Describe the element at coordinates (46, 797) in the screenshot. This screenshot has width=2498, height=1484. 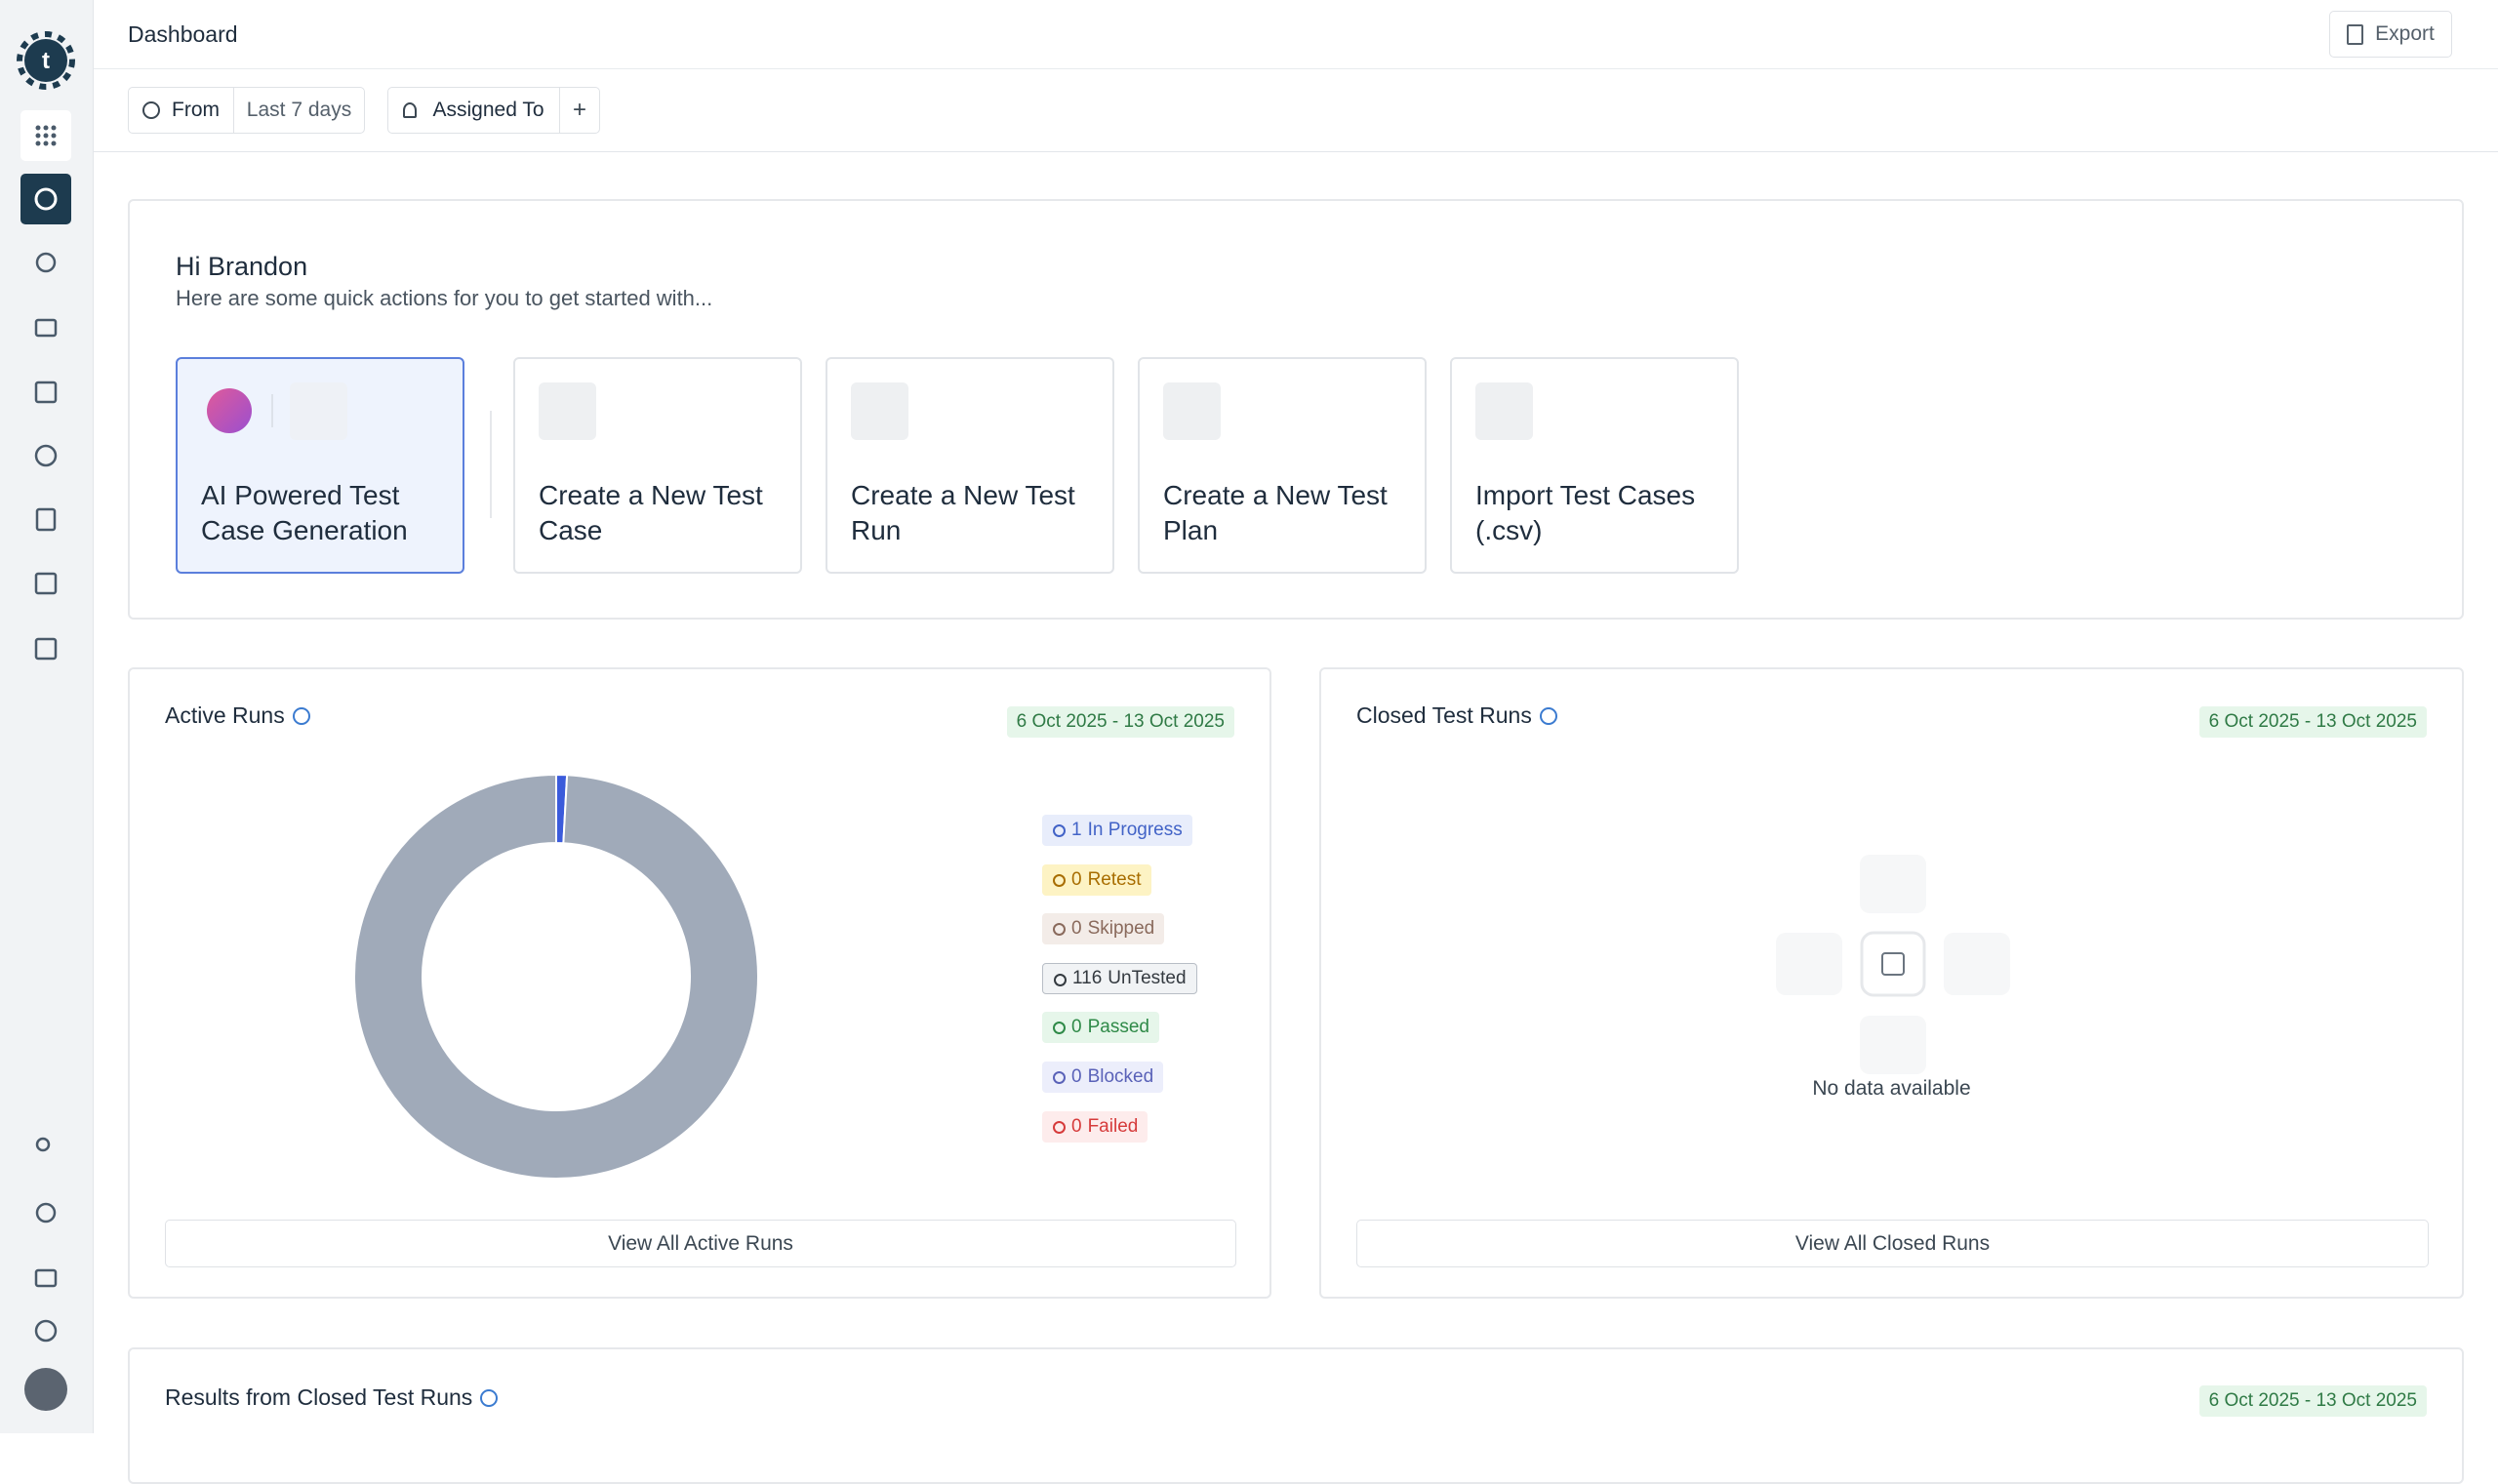
I see `nav-icons` at that location.